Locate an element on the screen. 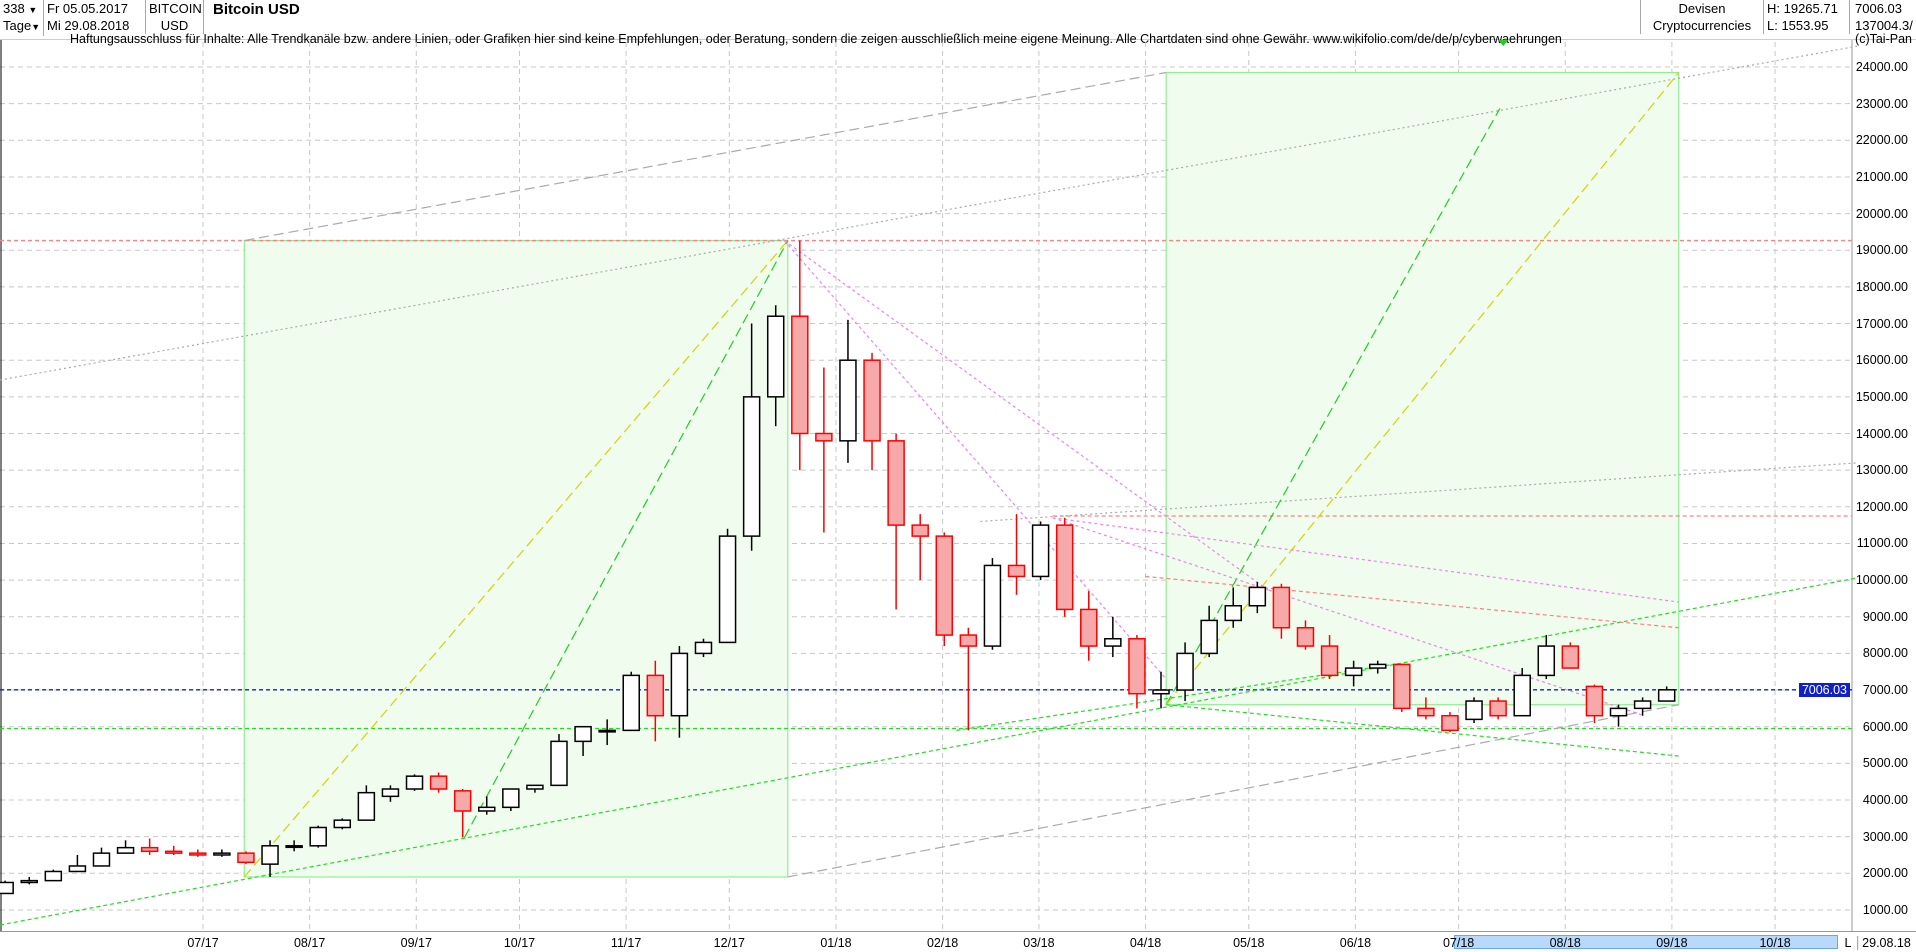 This screenshot has width=1916, height=952. price-tick-label: 1000.00 is located at coordinates (1885, 909).